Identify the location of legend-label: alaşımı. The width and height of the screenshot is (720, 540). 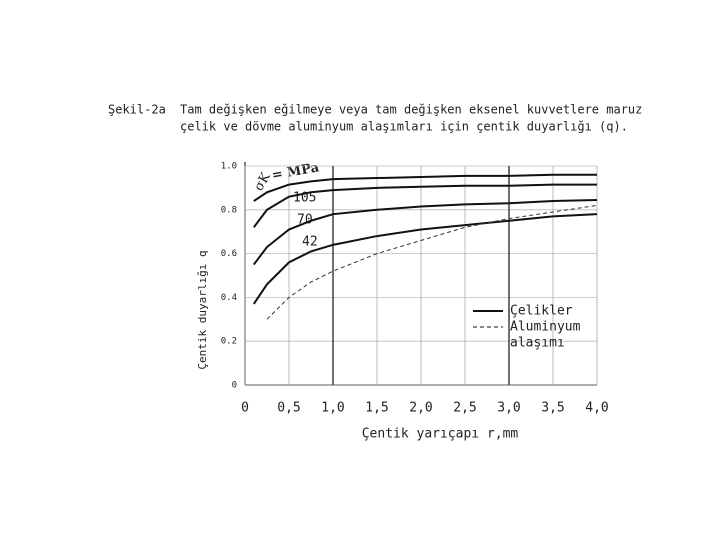
(537, 343).